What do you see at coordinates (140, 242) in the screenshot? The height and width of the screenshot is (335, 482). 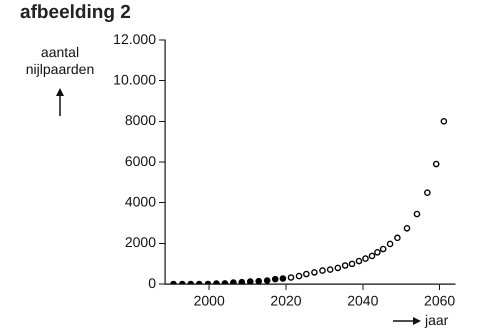 I see `y-tick-label: 2000` at bounding box center [140, 242].